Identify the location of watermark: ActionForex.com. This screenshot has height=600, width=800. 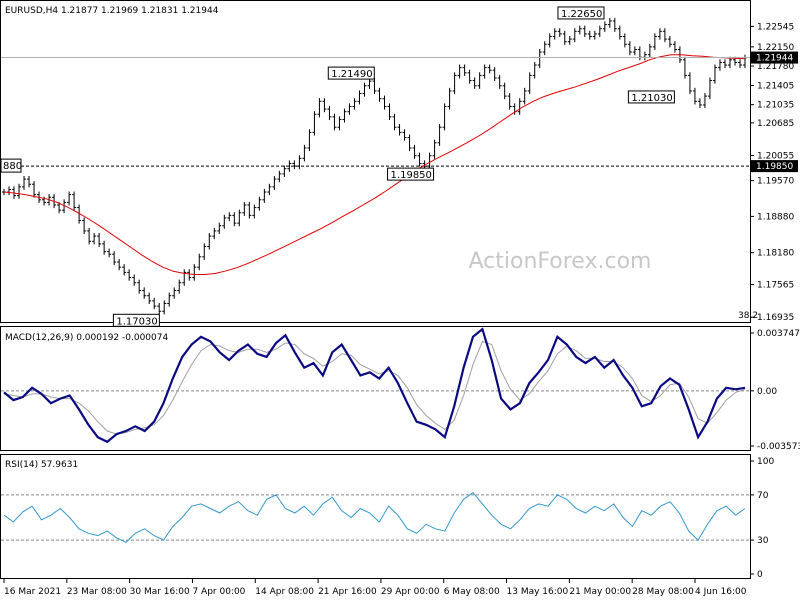
(560, 261).